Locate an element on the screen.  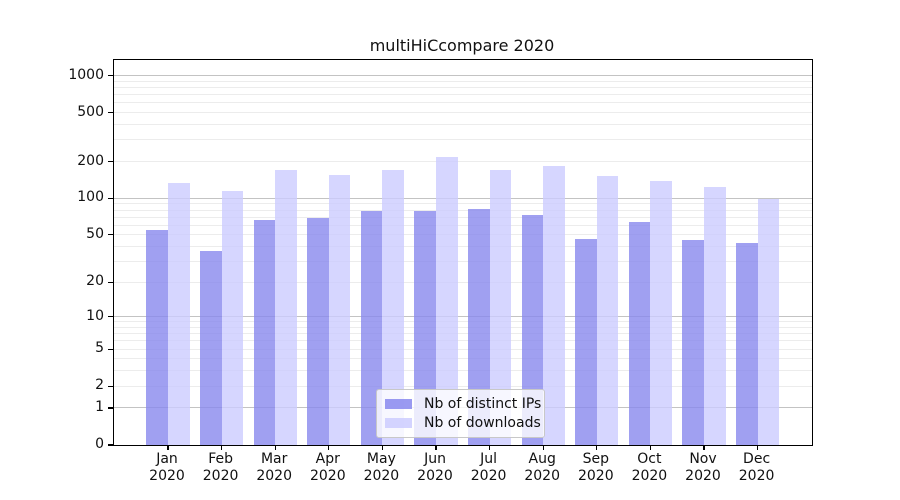
bar-downloads-jun is located at coordinates (447, 301).